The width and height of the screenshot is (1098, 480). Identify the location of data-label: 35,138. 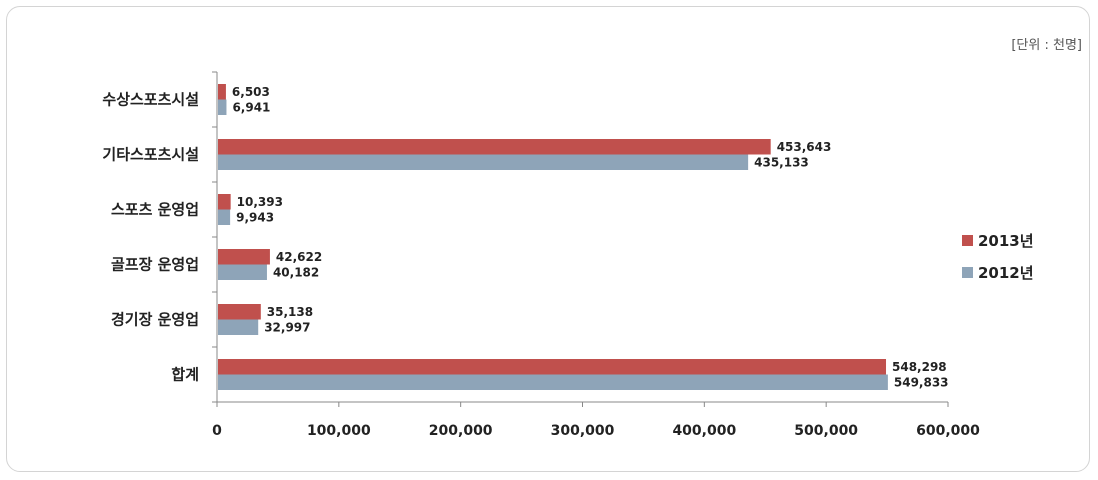
(290, 312).